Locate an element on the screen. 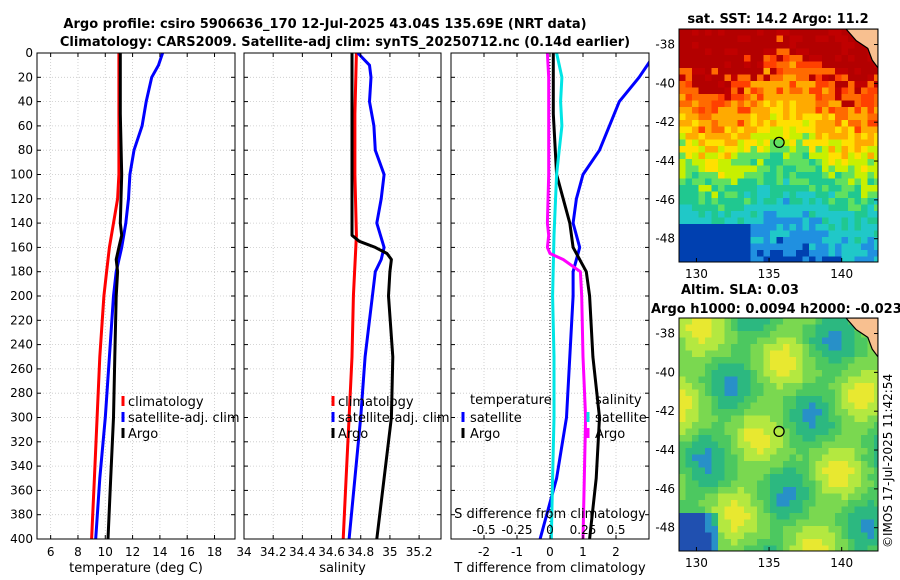  y-tick-label: -48 is located at coordinates (665, 239).